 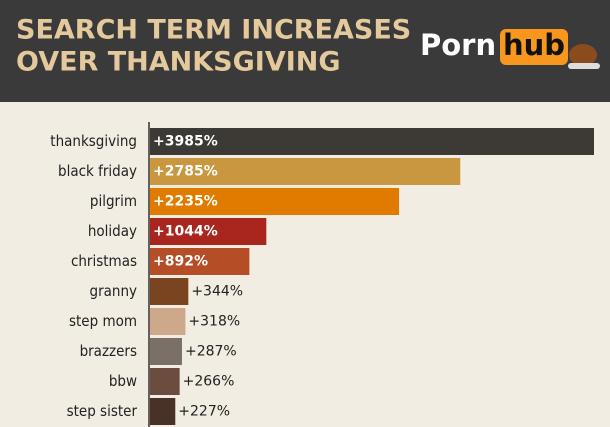 I want to click on value-label: +1044%, so click(x=185, y=232).